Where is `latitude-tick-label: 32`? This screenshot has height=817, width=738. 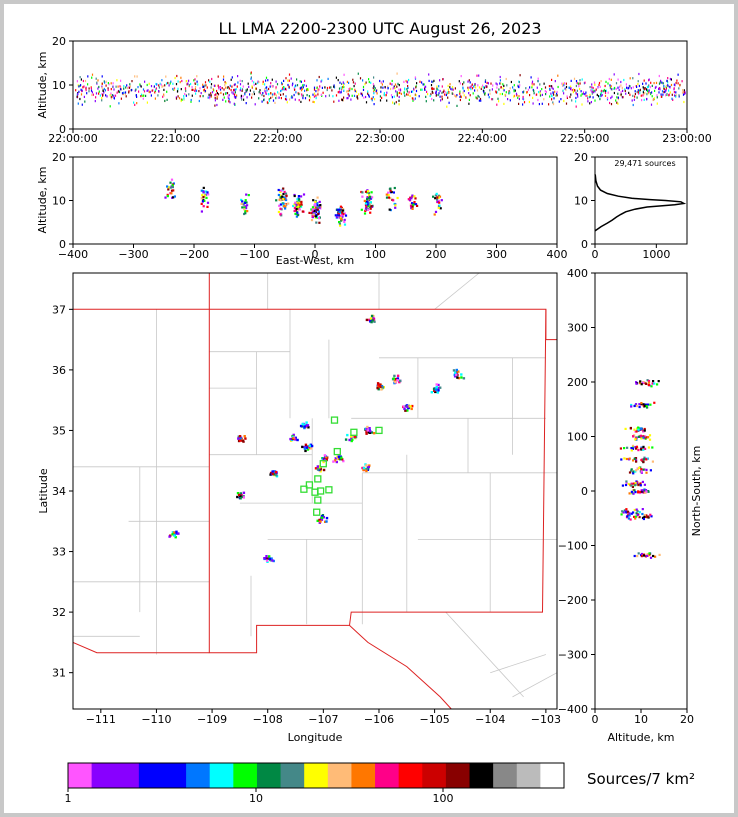
latitude-tick-label: 32 is located at coordinates (59, 612).